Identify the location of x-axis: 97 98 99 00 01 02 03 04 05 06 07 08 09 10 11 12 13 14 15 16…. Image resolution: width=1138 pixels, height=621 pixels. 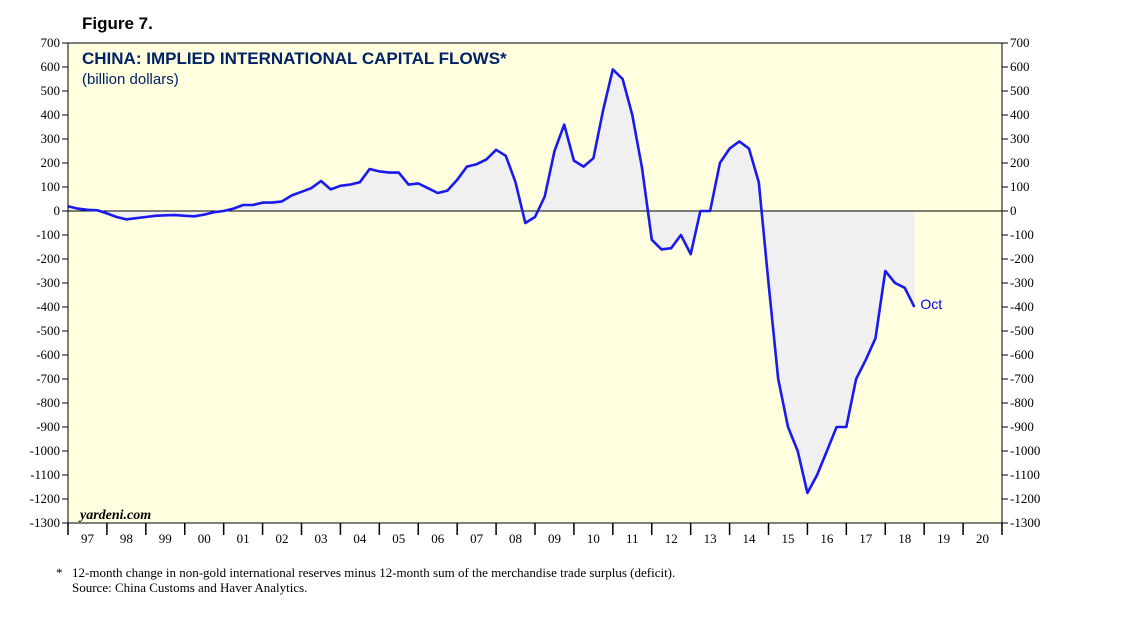
(535, 534).